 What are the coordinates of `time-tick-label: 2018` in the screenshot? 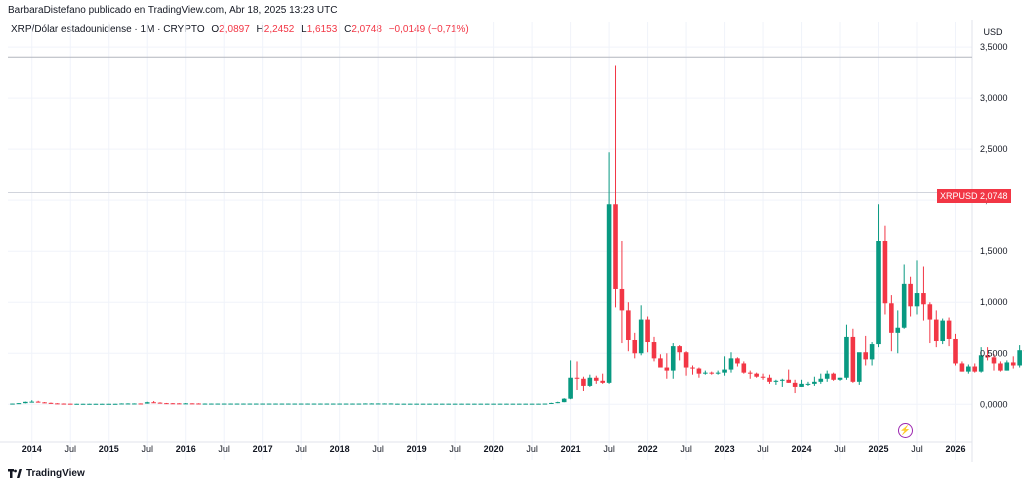 It's located at (340, 449).